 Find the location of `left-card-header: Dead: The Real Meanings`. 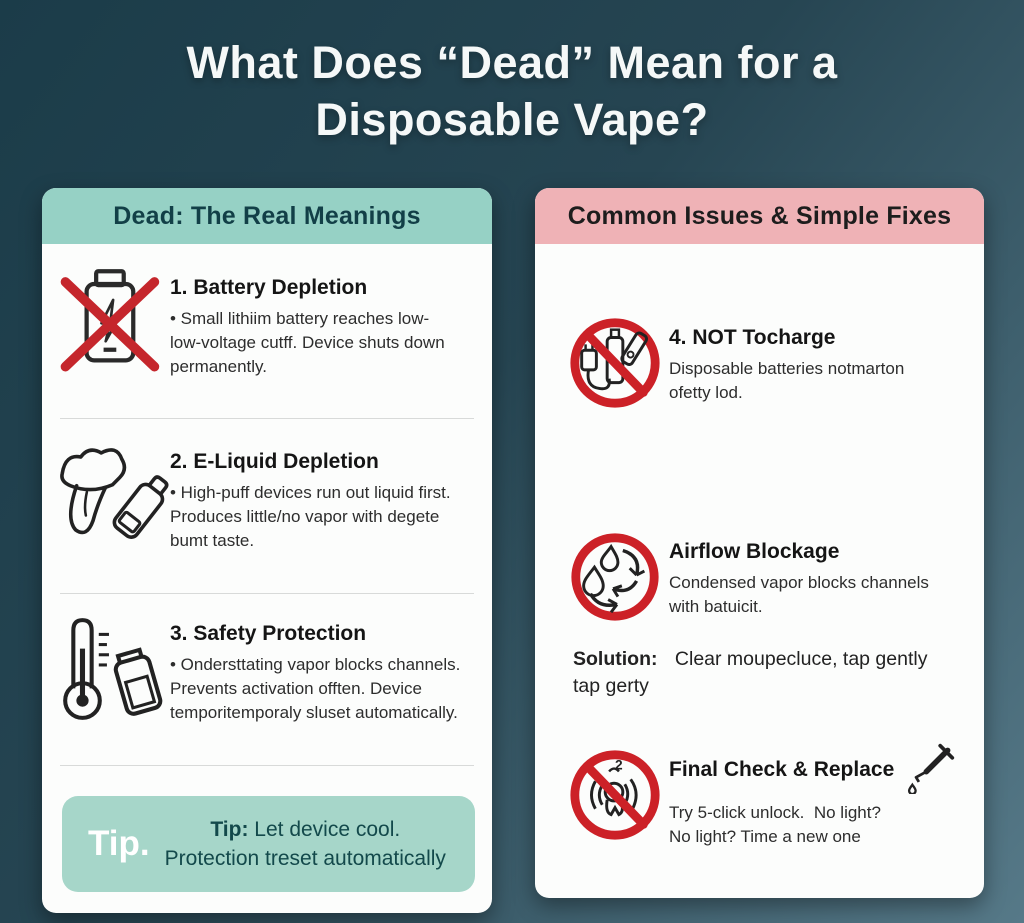

left-card-header: Dead: The Real Meanings is located at coordinates (267, 216).